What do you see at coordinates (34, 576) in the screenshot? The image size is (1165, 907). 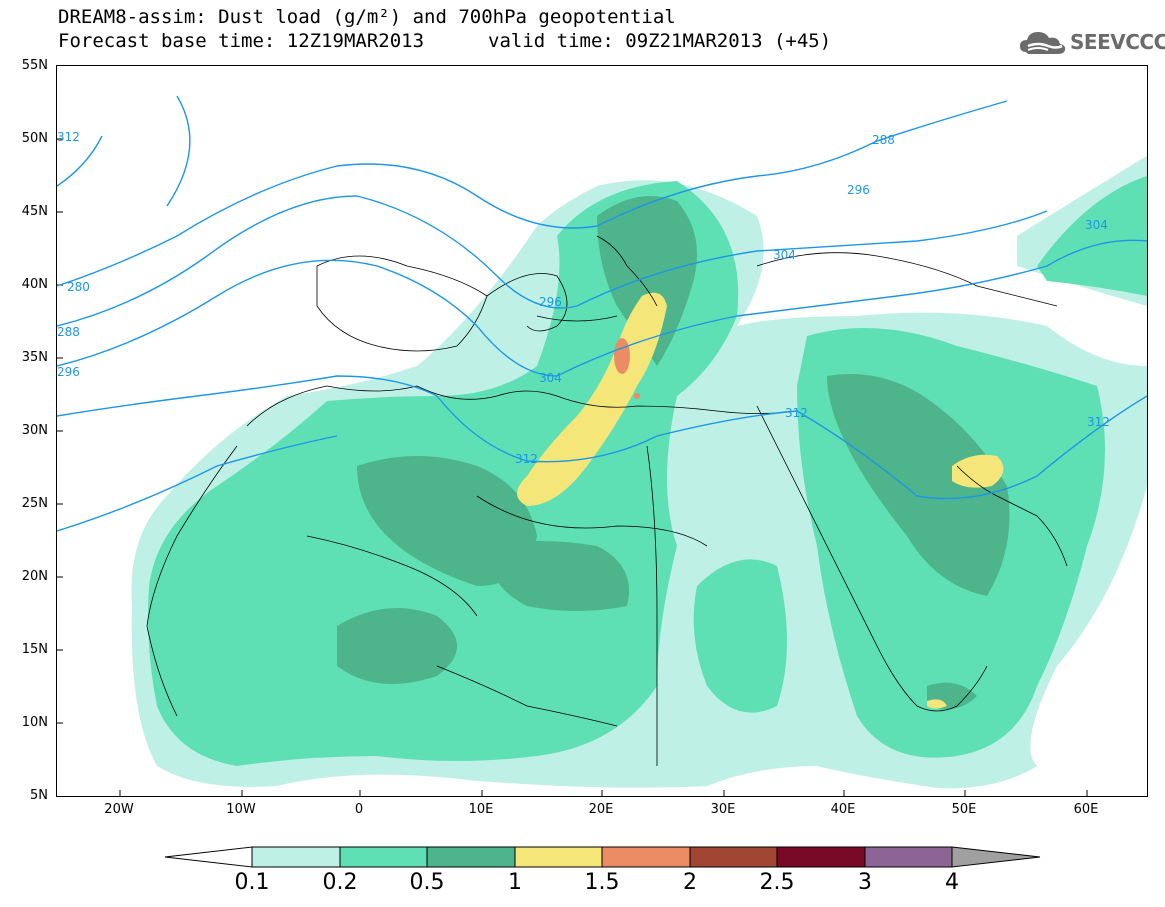 I see `lat-label: 20N` at bounding box center [34, 576].